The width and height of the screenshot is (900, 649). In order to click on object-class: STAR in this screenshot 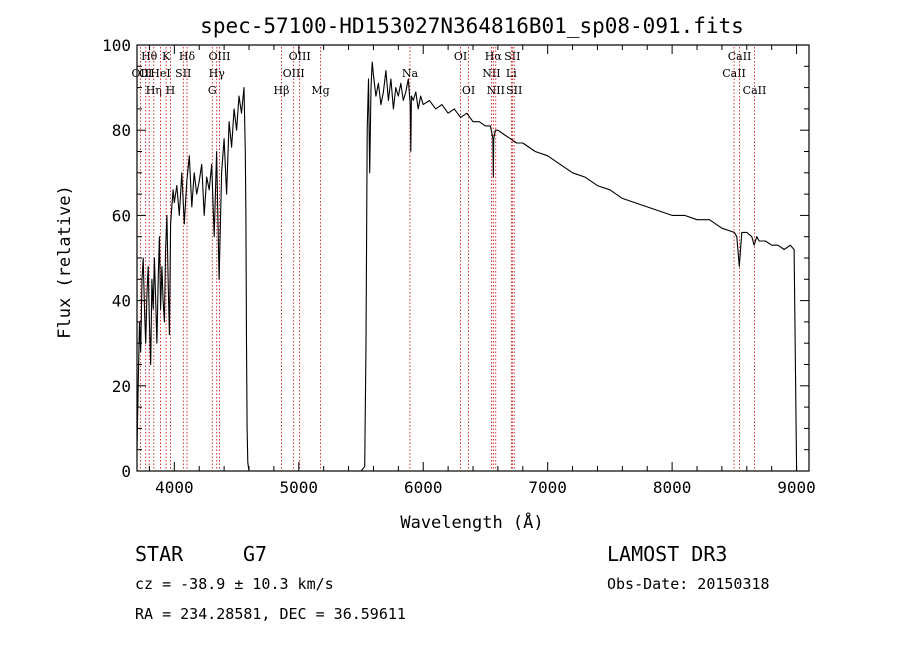, I will do `click(159, 554)`.